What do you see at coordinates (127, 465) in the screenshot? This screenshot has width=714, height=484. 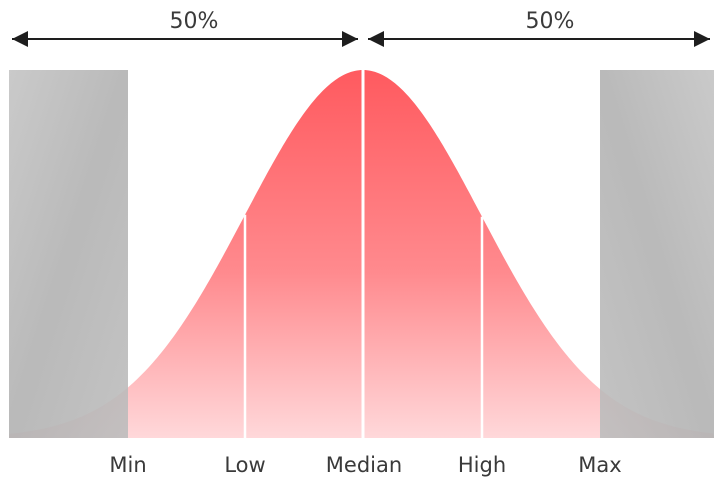 I see `min-label: Min` at bounding box center [127, 465].